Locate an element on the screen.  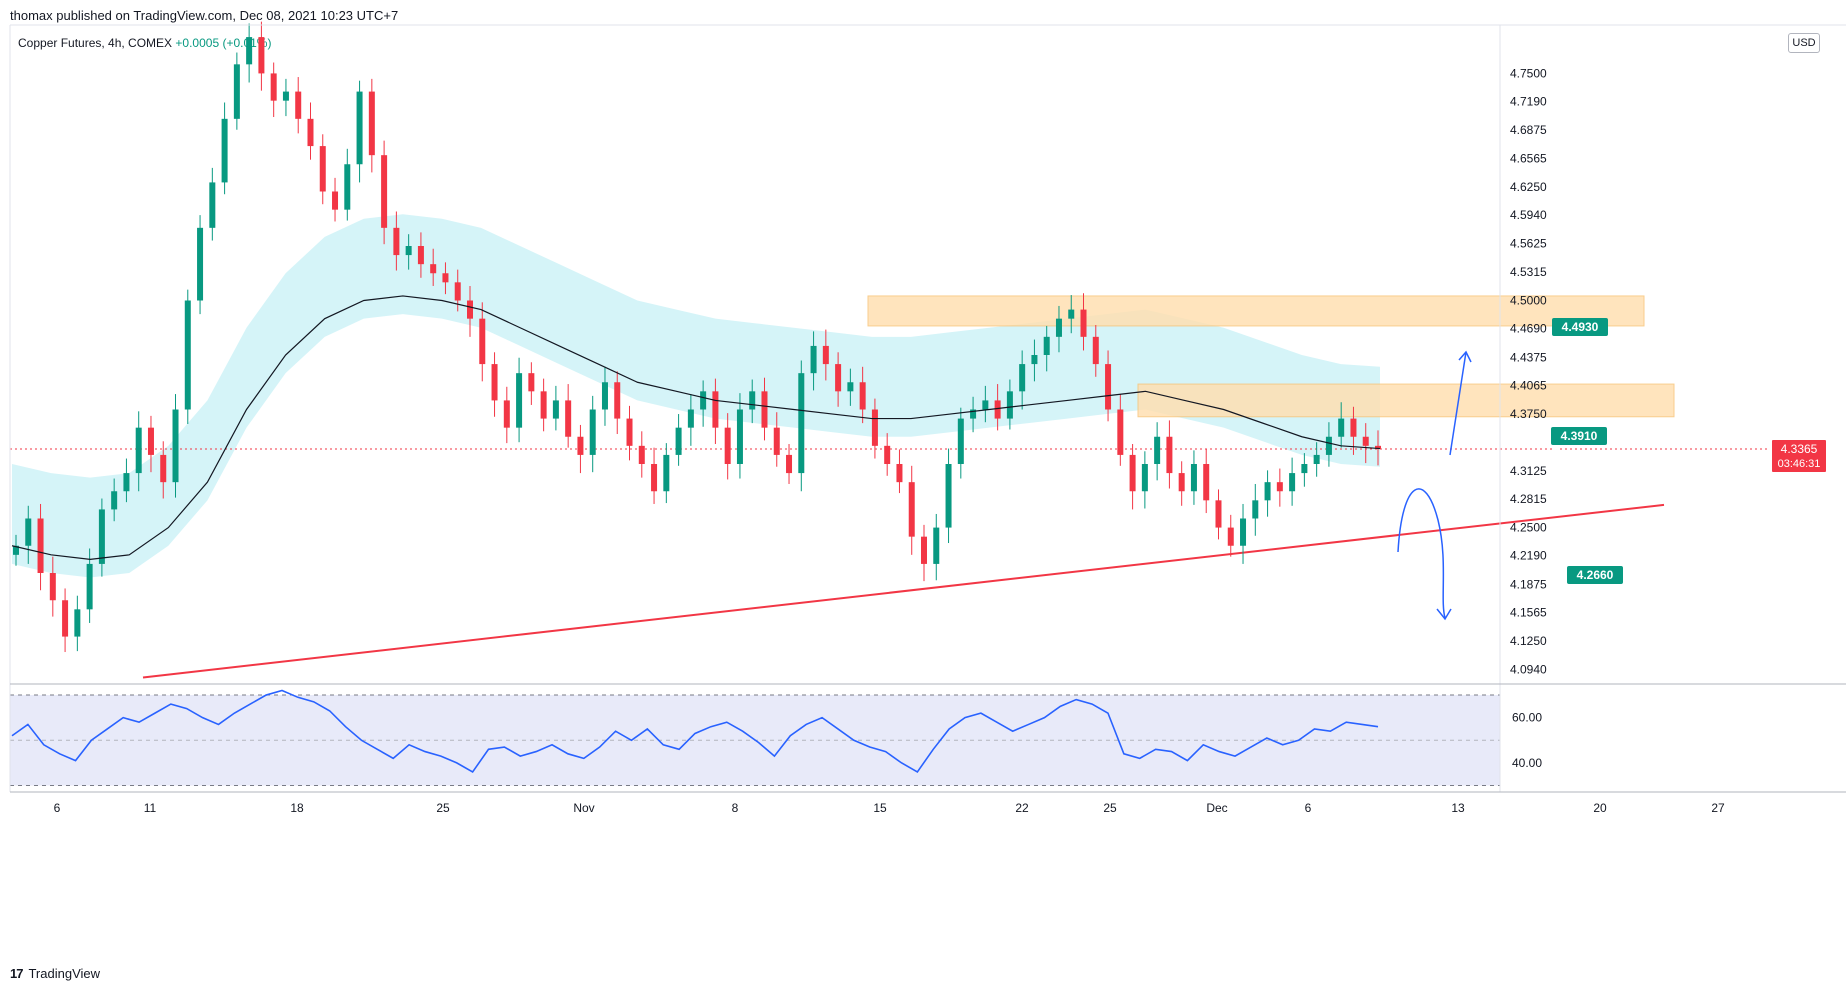
y-tick-label: 4.1875 is located at coordinates (1528, 584).